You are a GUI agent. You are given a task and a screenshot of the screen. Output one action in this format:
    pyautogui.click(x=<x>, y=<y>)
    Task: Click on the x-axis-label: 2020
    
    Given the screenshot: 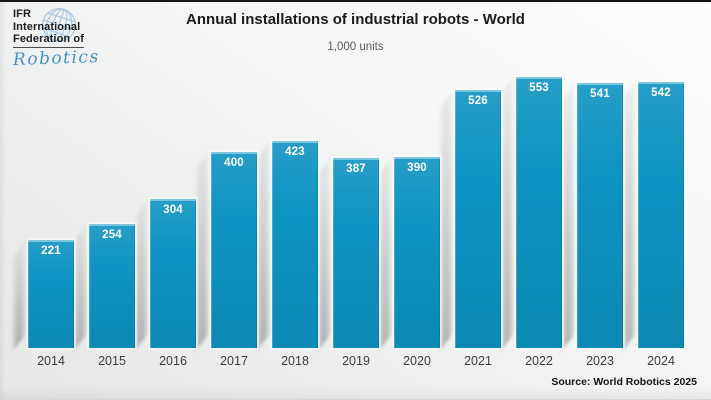 What is the action you would take?
    pyautogui.click(x=417, y=361)
    